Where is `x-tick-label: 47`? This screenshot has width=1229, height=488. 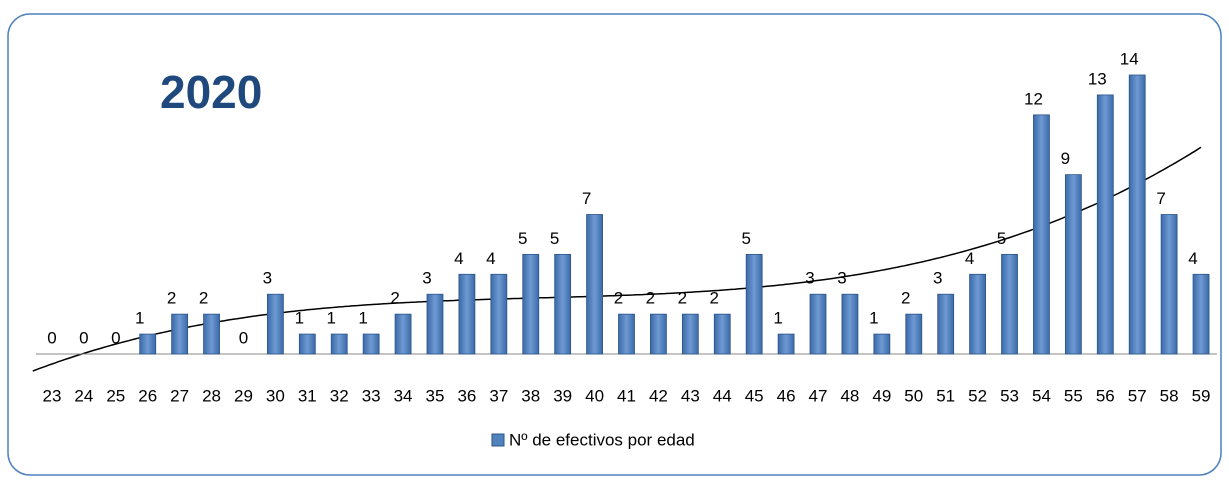 x-tick-label: 47 is located at coordinates (818, 395).